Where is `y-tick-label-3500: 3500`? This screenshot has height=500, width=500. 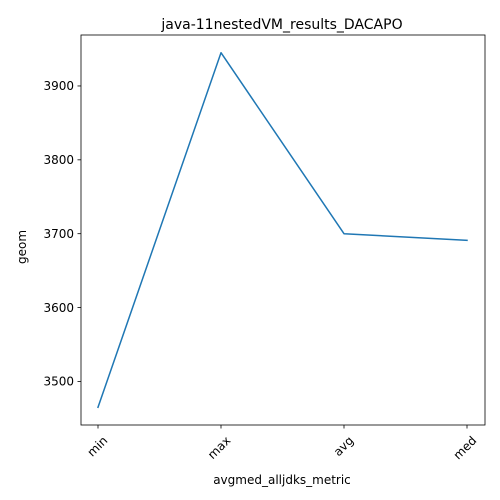
y-tick-label-3500: 3500 is located at coordinates (58, 382).